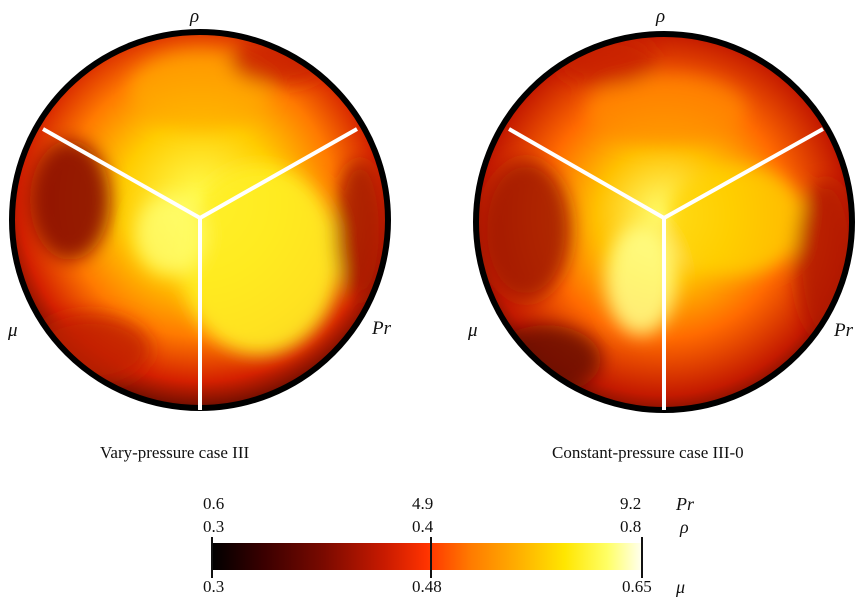 The image size is (856, 600). What do you see at coordinates (427, 586) in the screenshot?
I see `mu-tick-mid: 0.48` at bounding box center [427, 586].